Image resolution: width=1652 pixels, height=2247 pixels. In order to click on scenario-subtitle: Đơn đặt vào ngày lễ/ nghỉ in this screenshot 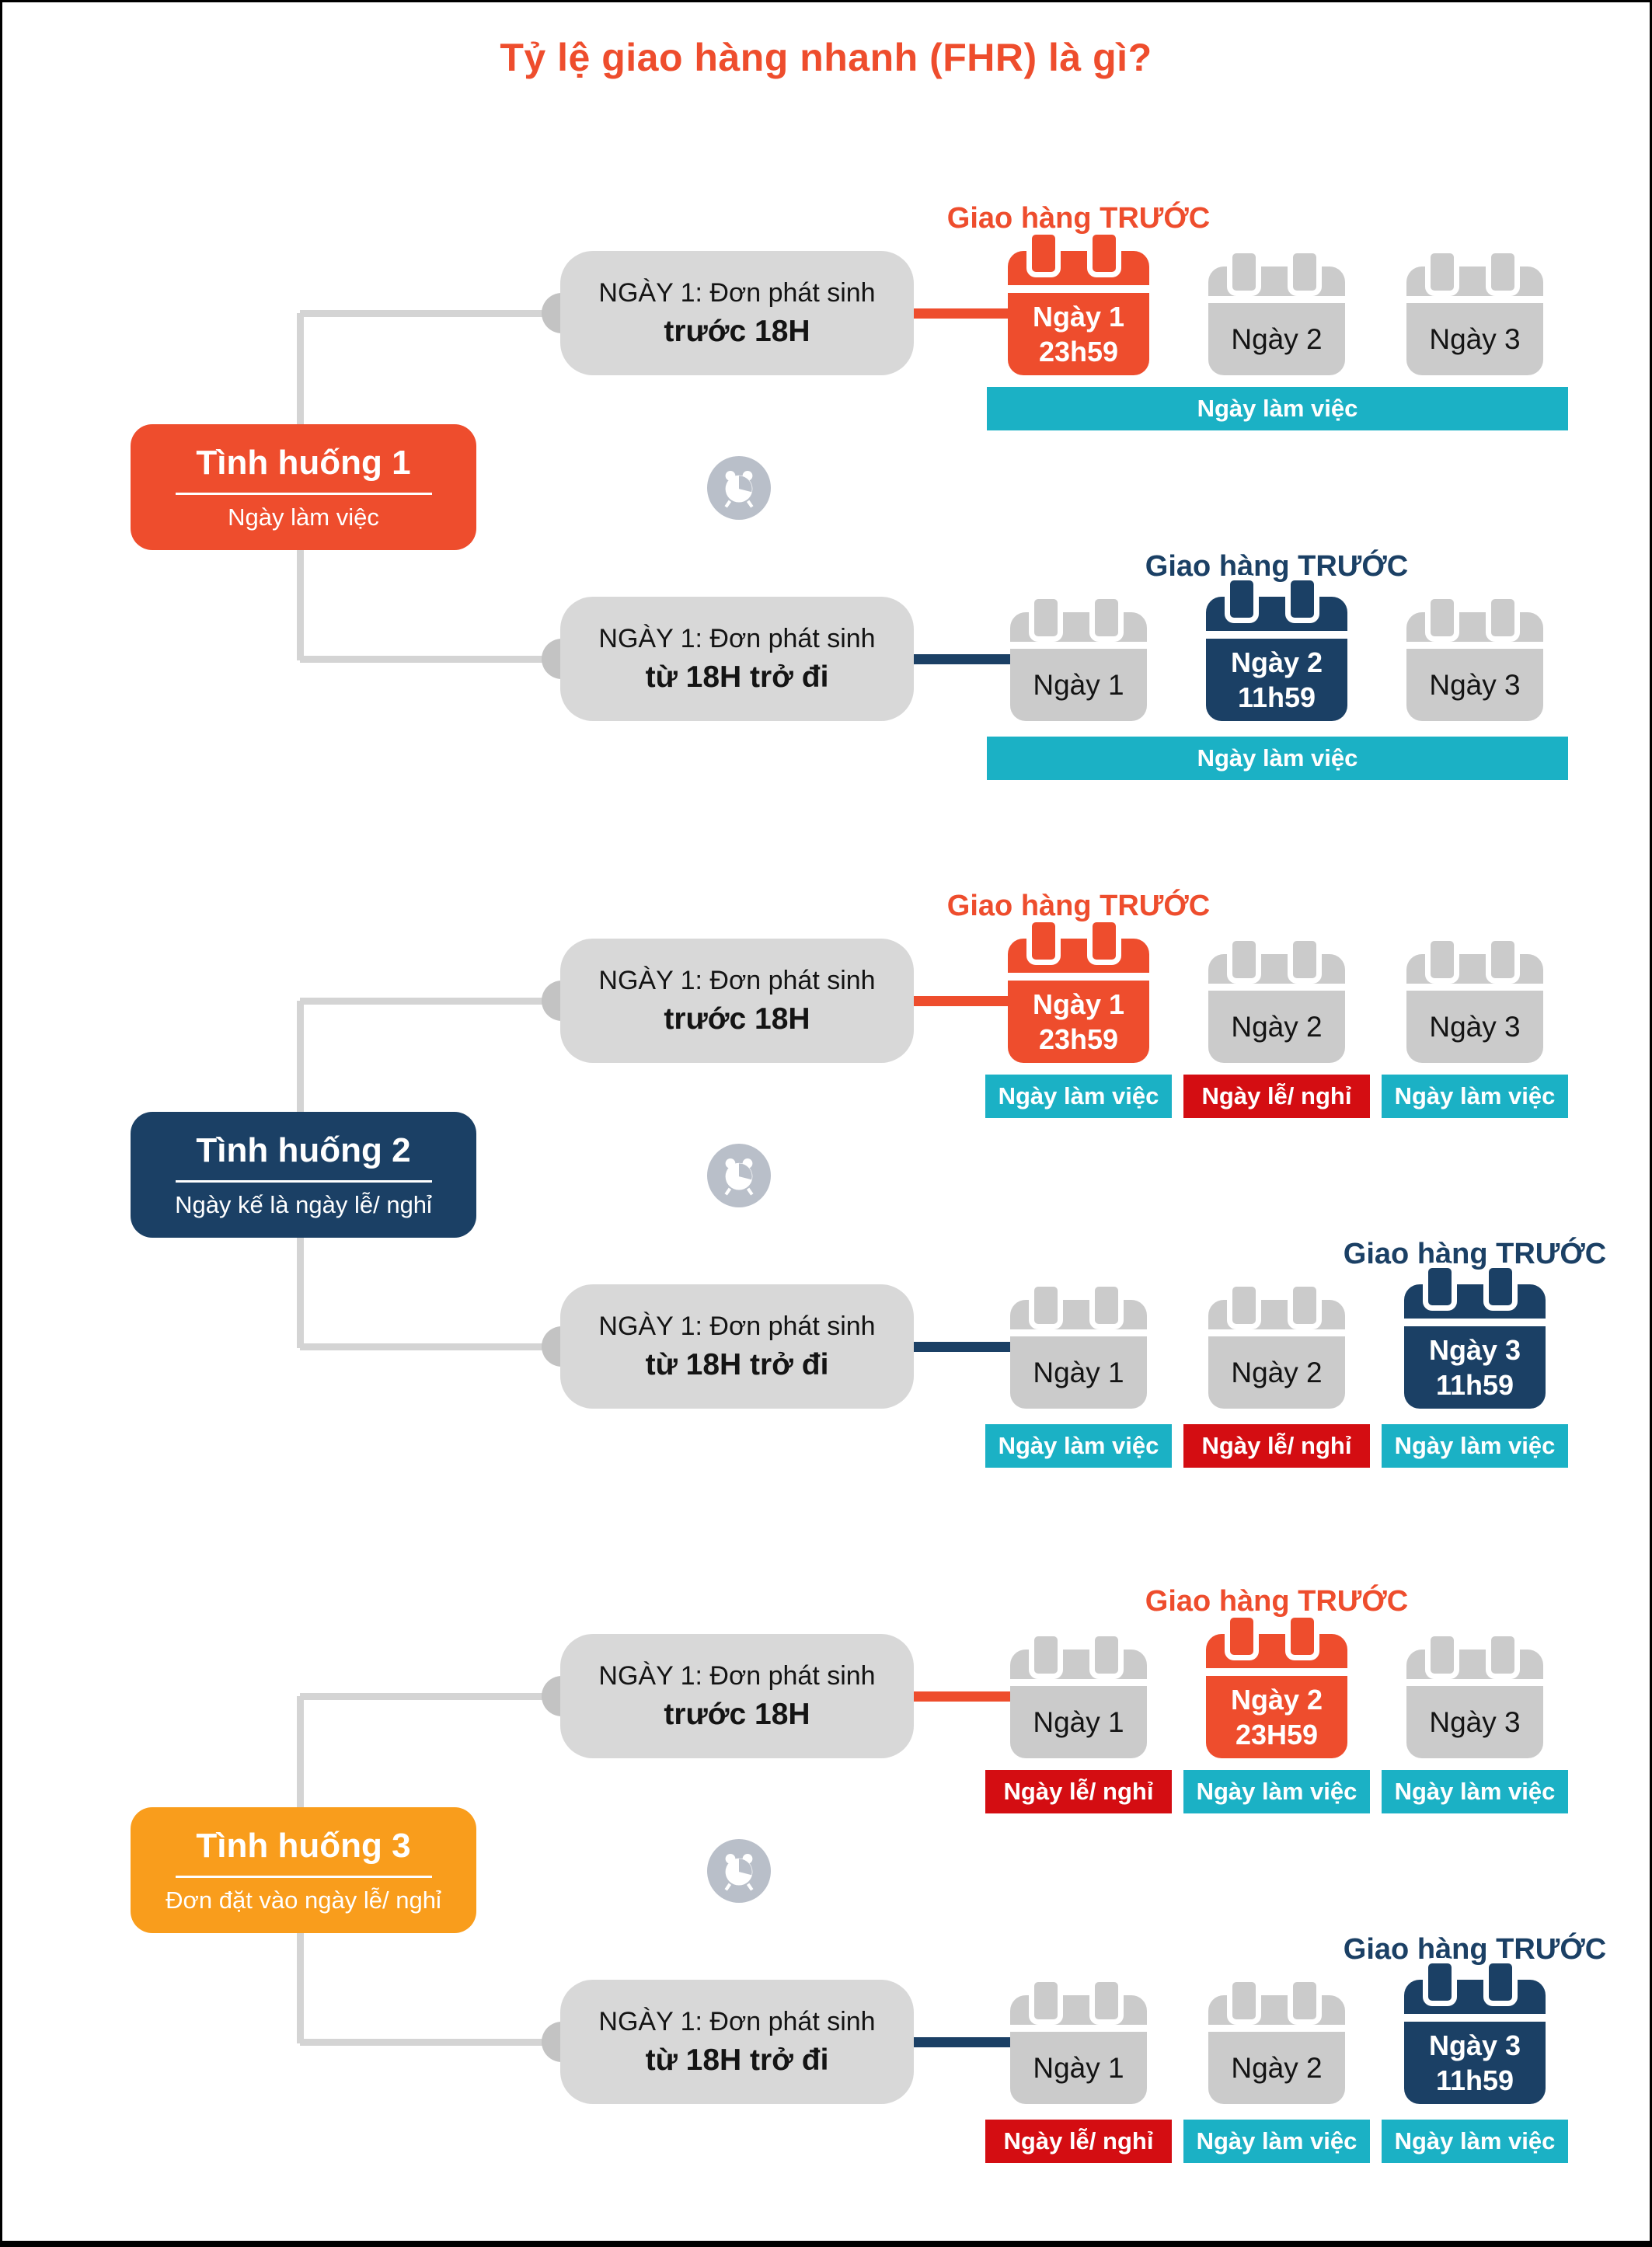, I will do `click(303, 1900)`.